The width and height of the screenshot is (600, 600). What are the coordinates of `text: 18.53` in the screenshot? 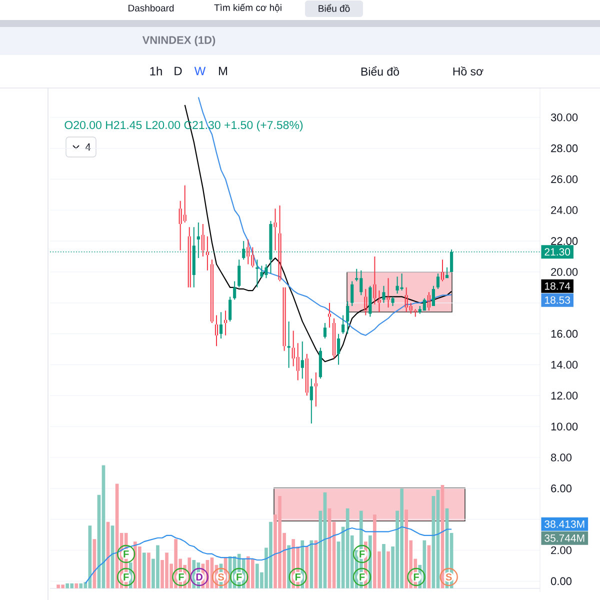 It's located at (557, 300).